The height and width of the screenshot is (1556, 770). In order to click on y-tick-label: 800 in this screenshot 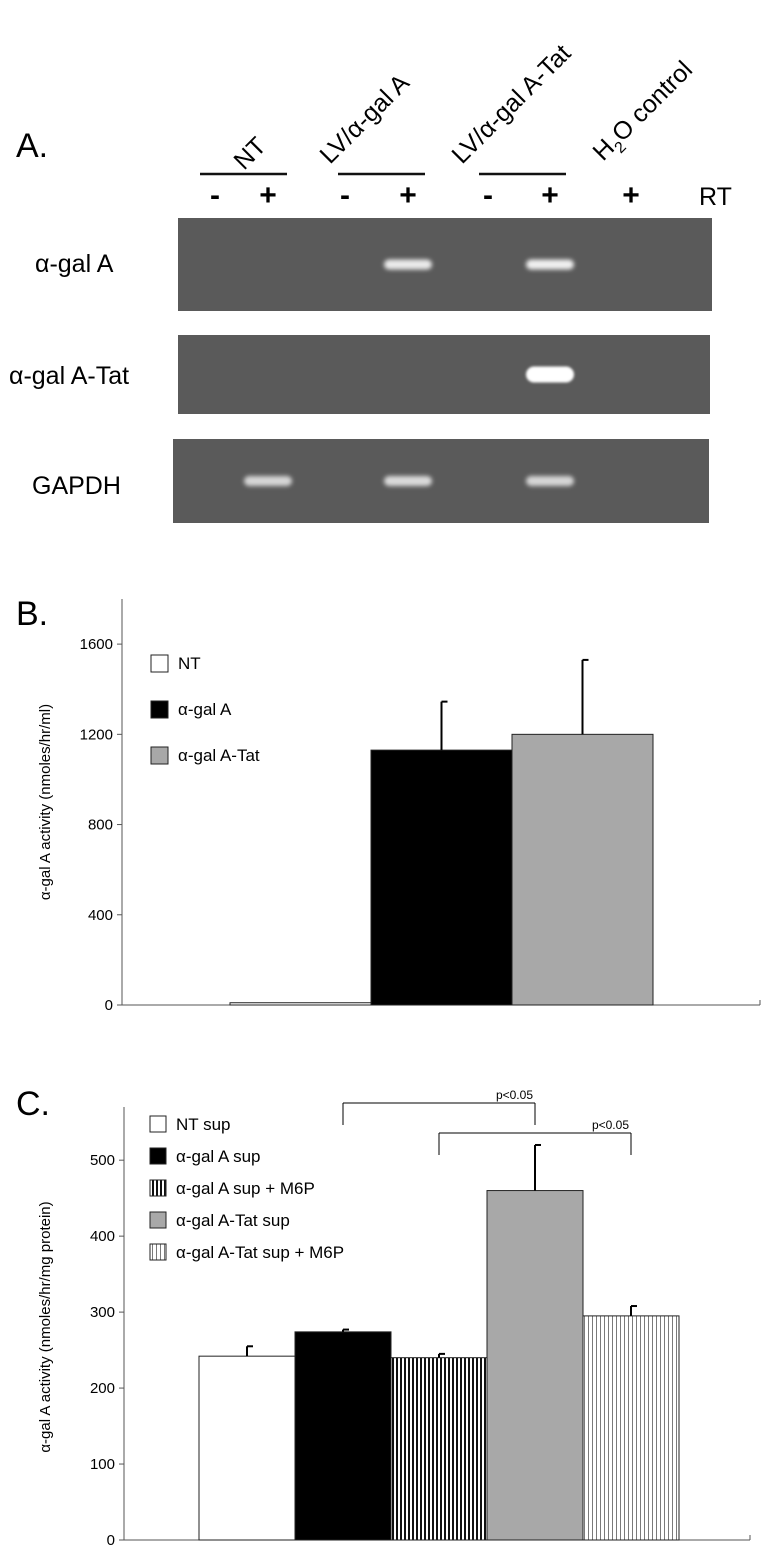, I will do `click(100, 825)`.